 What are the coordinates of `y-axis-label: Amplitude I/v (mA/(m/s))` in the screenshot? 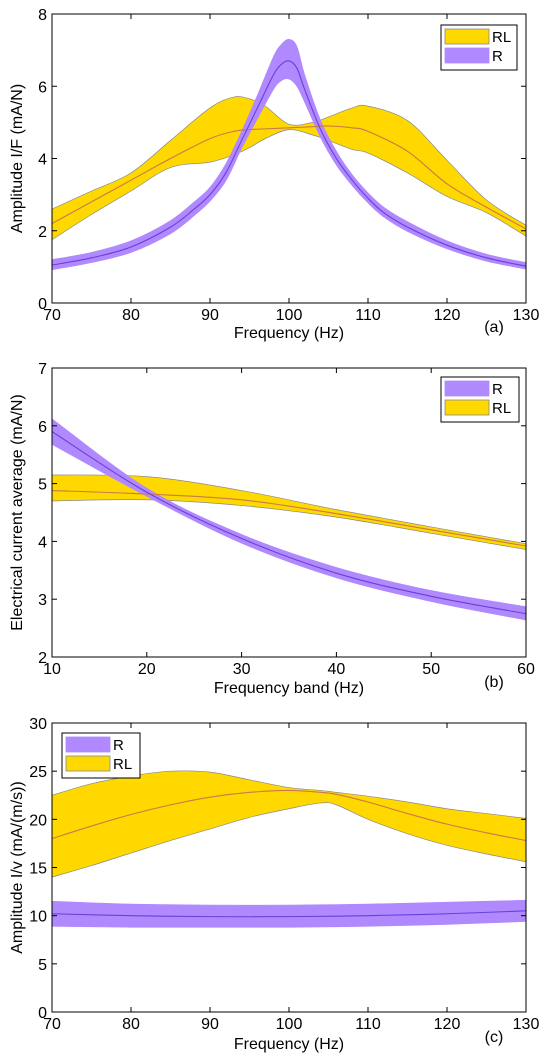 It's located at (17, 867).